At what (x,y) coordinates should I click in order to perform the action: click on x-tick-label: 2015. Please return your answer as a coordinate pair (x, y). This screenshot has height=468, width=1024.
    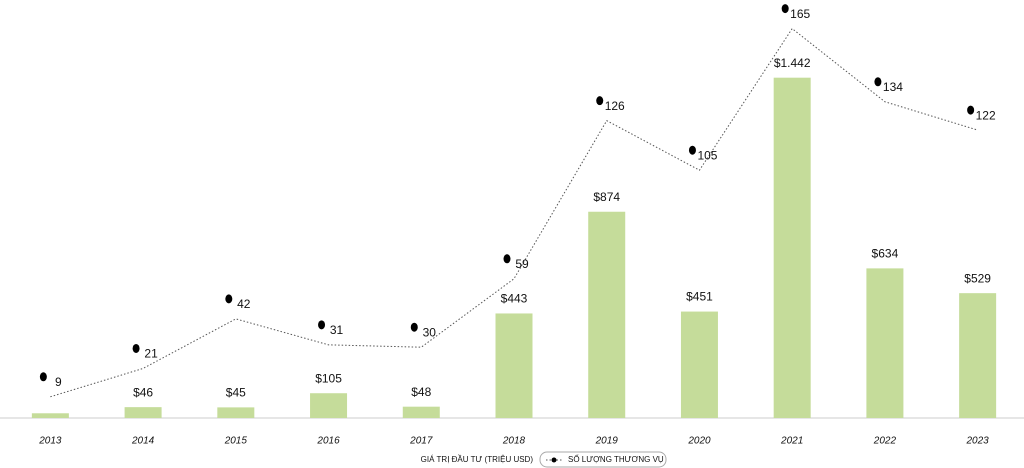
    Looking at the image, I should click on (236, 441).